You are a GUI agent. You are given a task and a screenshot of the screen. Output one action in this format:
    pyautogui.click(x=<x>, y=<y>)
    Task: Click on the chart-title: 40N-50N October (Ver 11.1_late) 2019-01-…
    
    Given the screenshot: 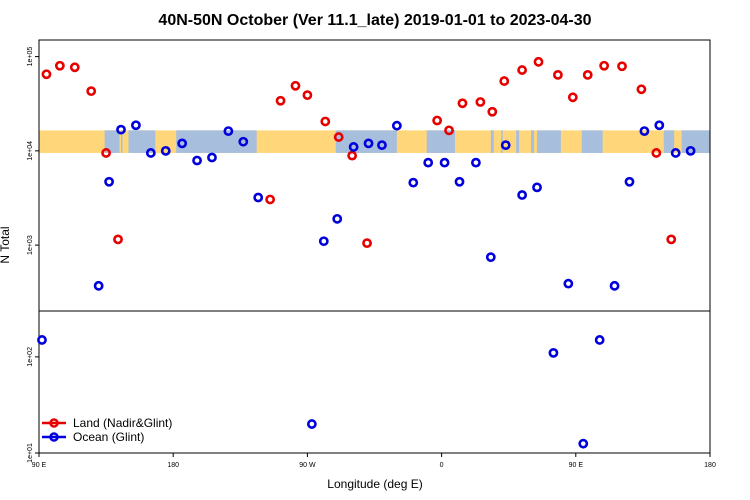 What is the action you would take?
    pyautogui.click(x=374, y=20)
    